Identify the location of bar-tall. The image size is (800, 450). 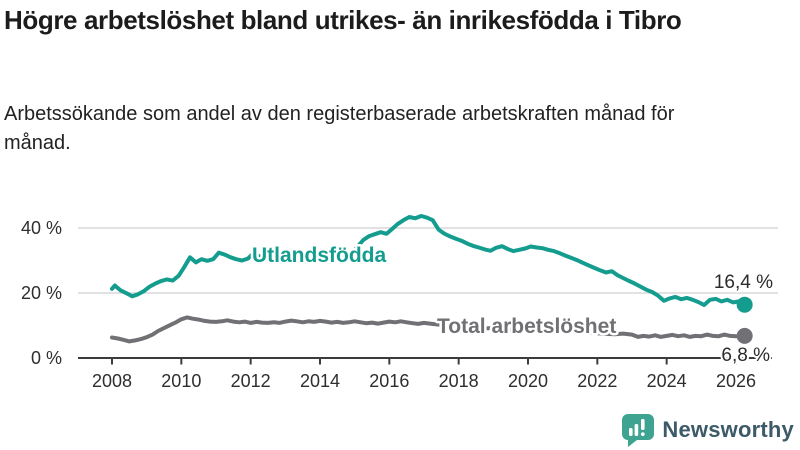
(637, 430).